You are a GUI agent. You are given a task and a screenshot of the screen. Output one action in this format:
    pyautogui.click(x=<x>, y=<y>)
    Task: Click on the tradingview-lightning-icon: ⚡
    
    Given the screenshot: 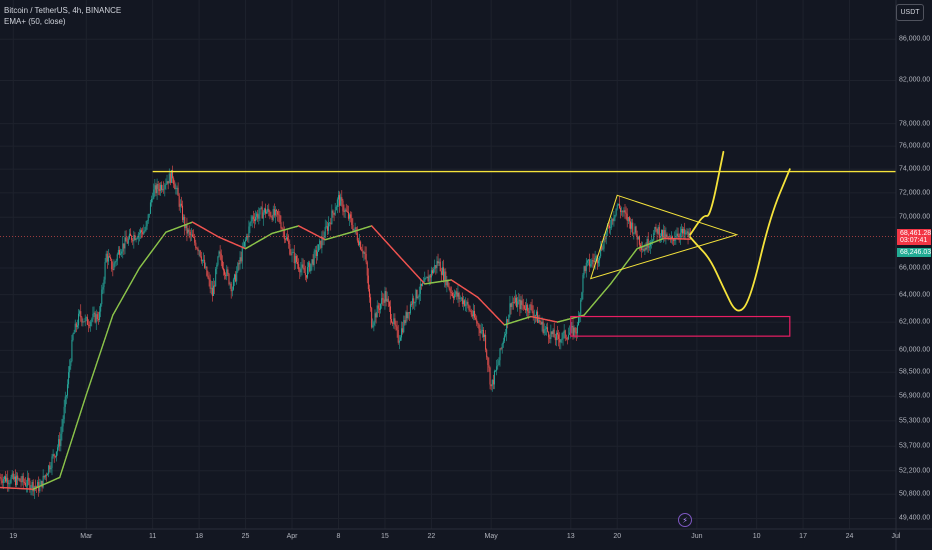 What is the action you would take?
    pyautogui.click(x=685, y=520)
    